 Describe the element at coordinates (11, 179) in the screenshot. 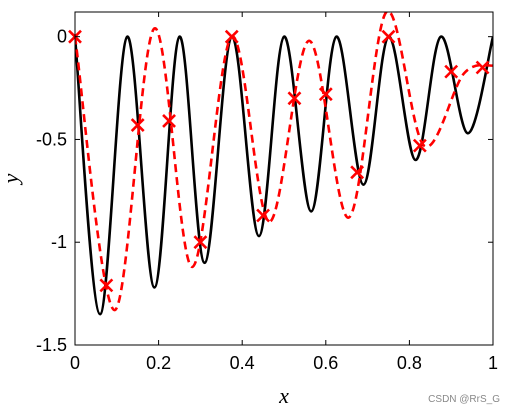

I see `y-axis-label: y` at that location.